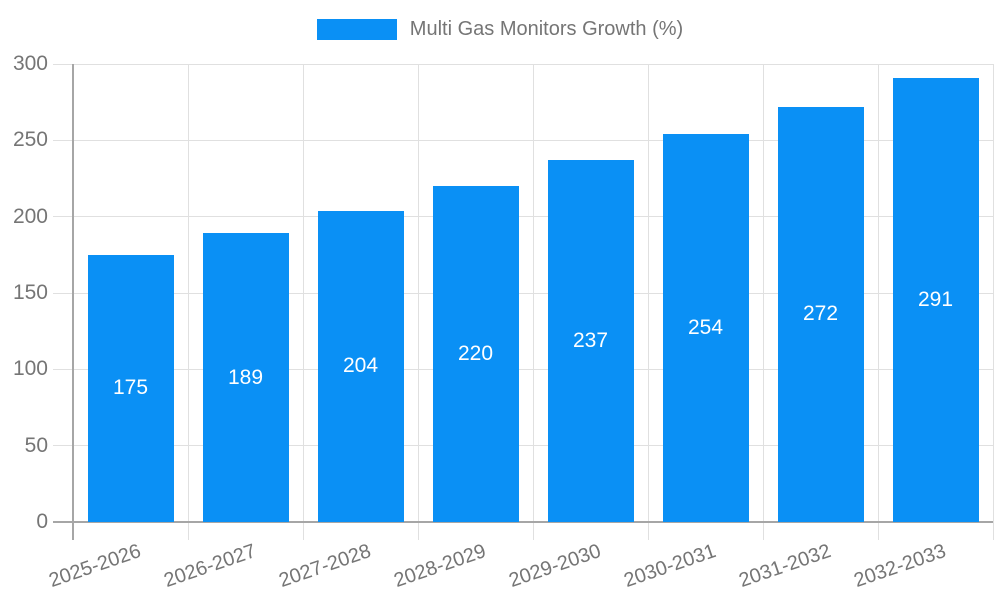 Image resolution: width=1000 pixels, height=600 pixels. What do you see at coordinates (325, 566) in the screenshot?
I see `x-category-label: 2027-2028` at bounding box center [325, 566].